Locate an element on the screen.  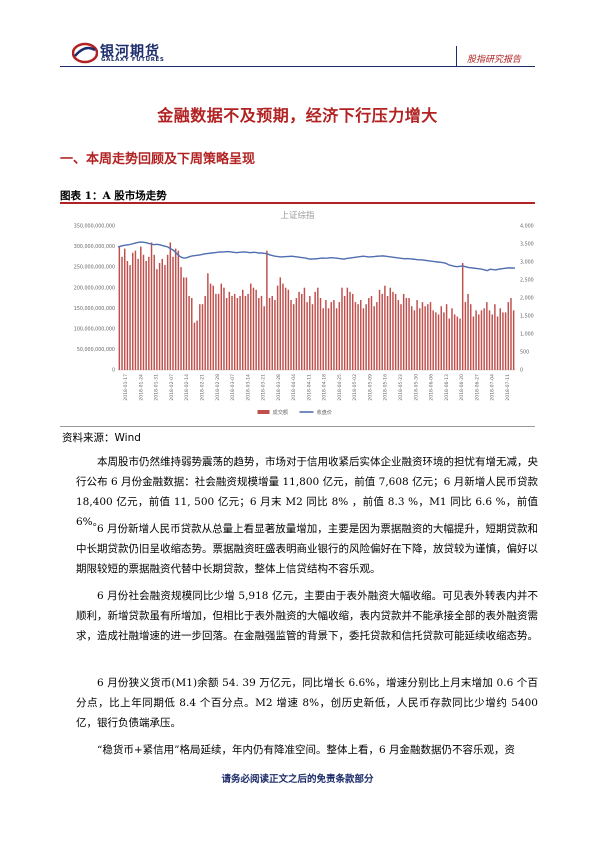
disclaimer-note: 请务必阅读正文之后的免责条款部分 is located at coordinates (297, 779).